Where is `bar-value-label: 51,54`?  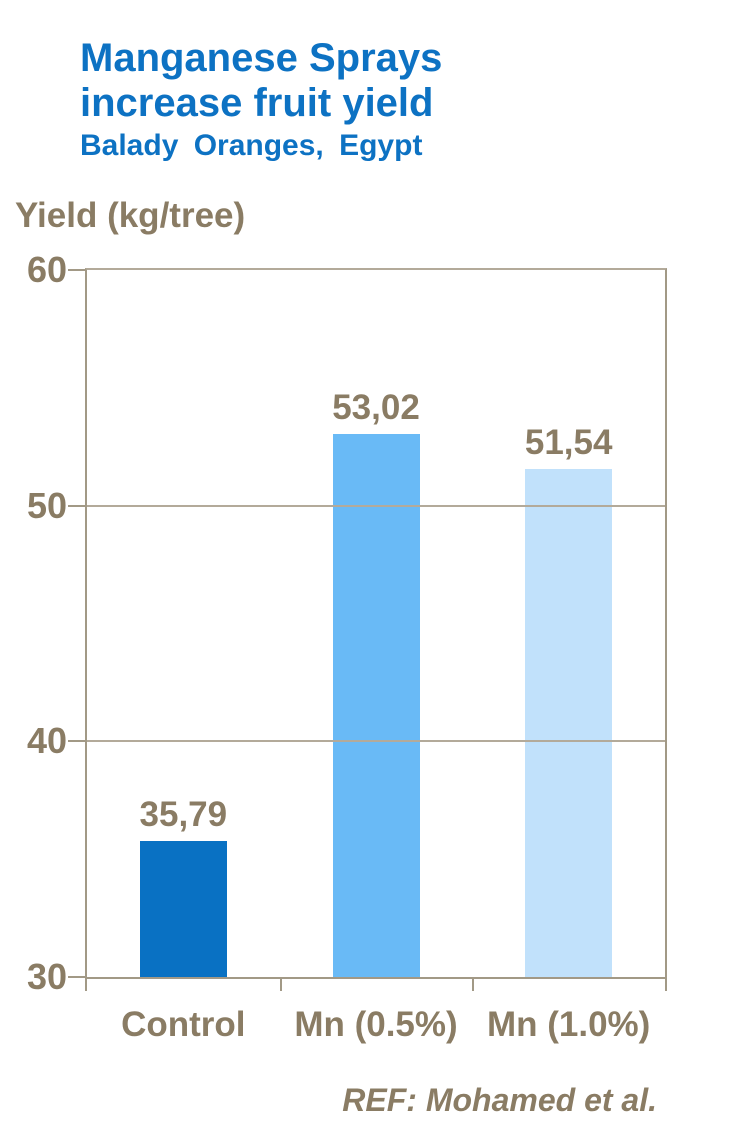 bar-value-label: 51,54 is located at coordinates (568, 442).